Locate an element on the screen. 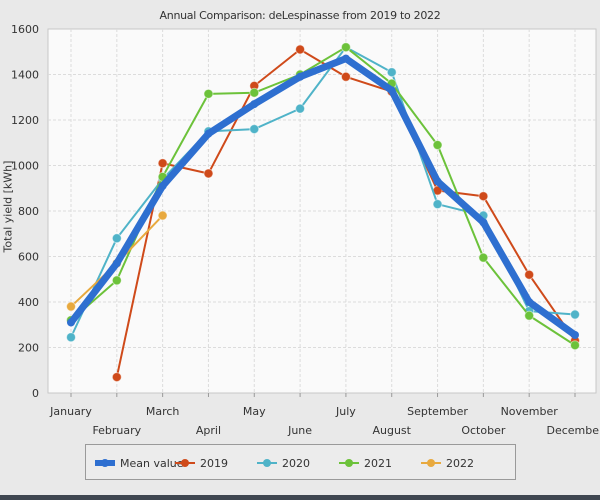 The width and height of the screenshot is (600, 500). x-tick-label: April is located at coordinates (208, 430).